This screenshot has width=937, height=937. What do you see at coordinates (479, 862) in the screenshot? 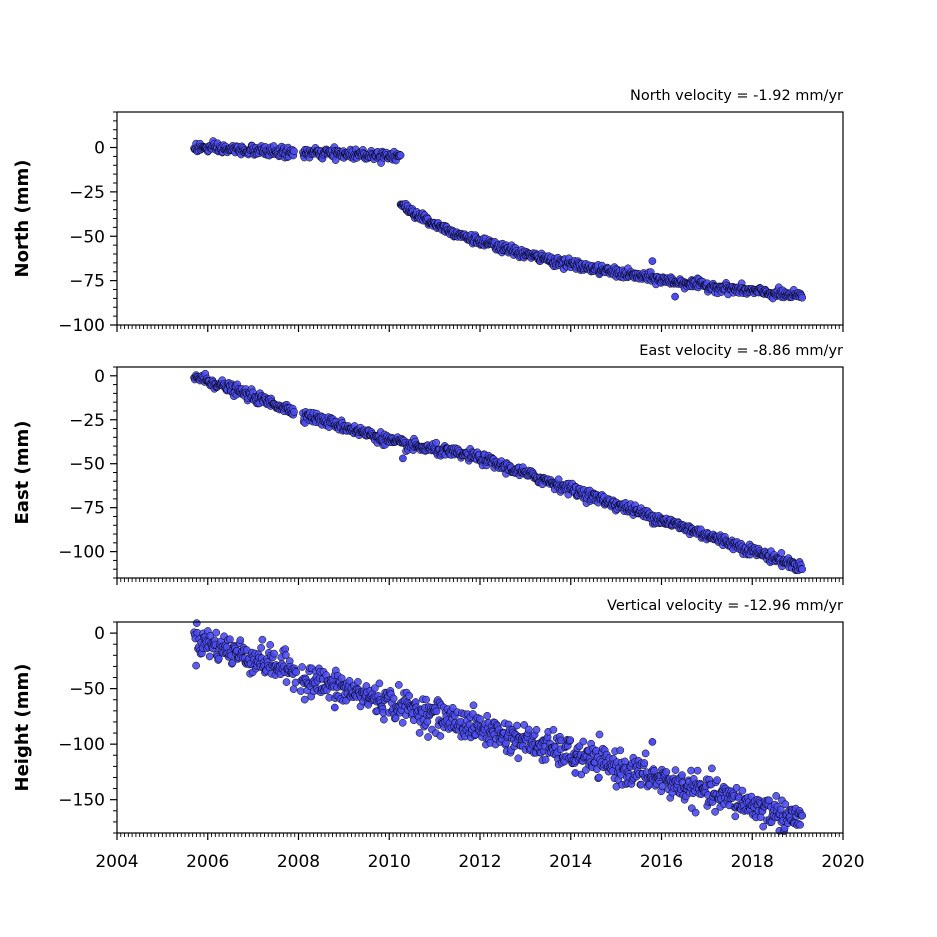
I see `x-tick-label: 2012` at bounding box center [479, 862].